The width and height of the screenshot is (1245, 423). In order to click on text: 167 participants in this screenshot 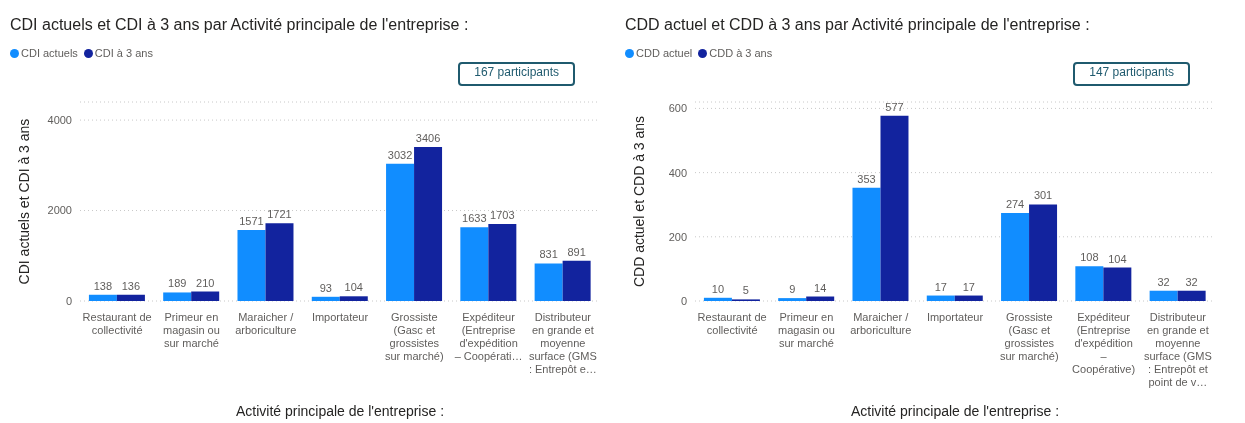, I will do `click(516, 74)`.